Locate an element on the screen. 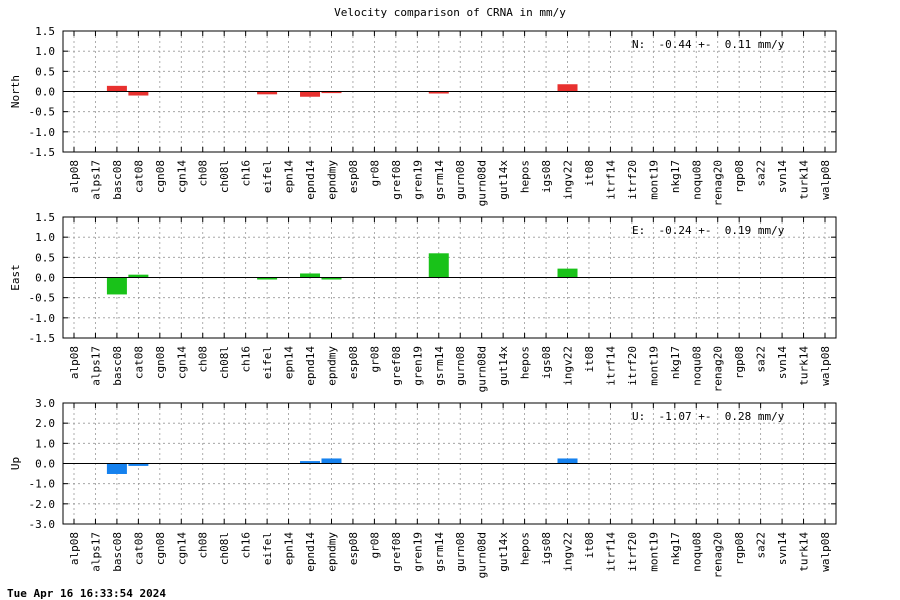 The image size is (900, 600). x-tick-label: ch08 is located at coordinates (203, 359).